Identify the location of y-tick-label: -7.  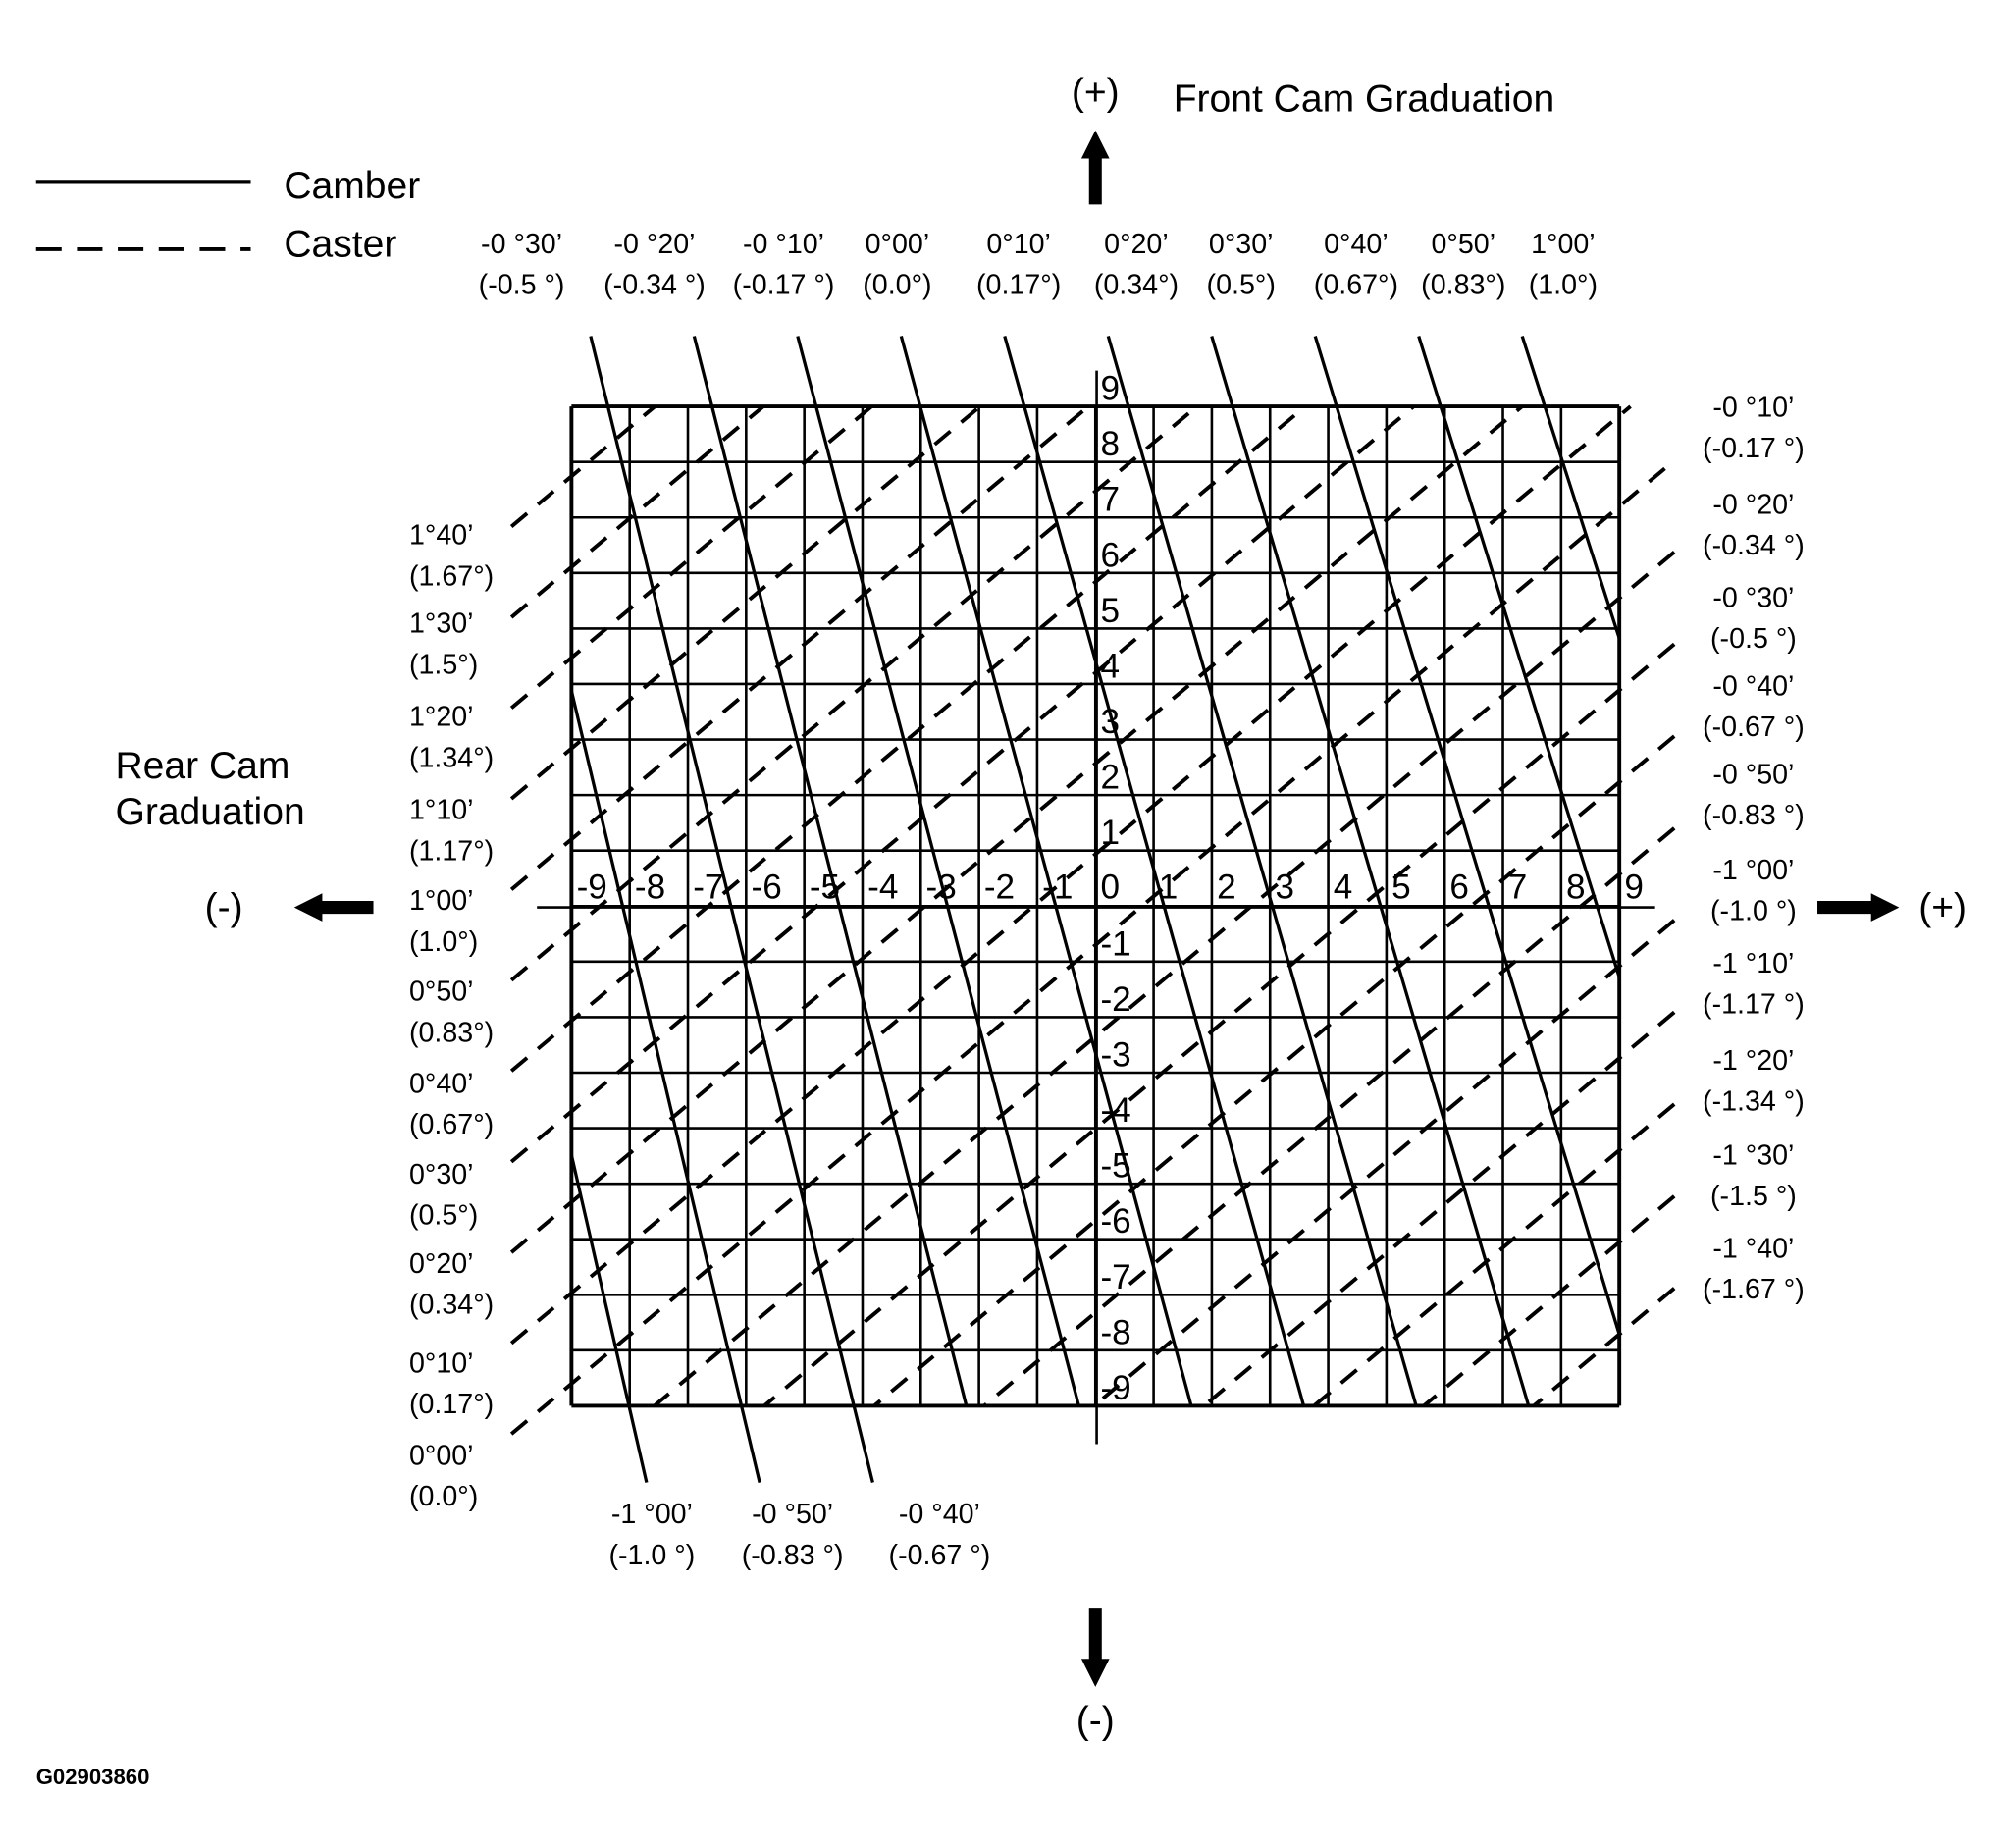
(1115, 1277).